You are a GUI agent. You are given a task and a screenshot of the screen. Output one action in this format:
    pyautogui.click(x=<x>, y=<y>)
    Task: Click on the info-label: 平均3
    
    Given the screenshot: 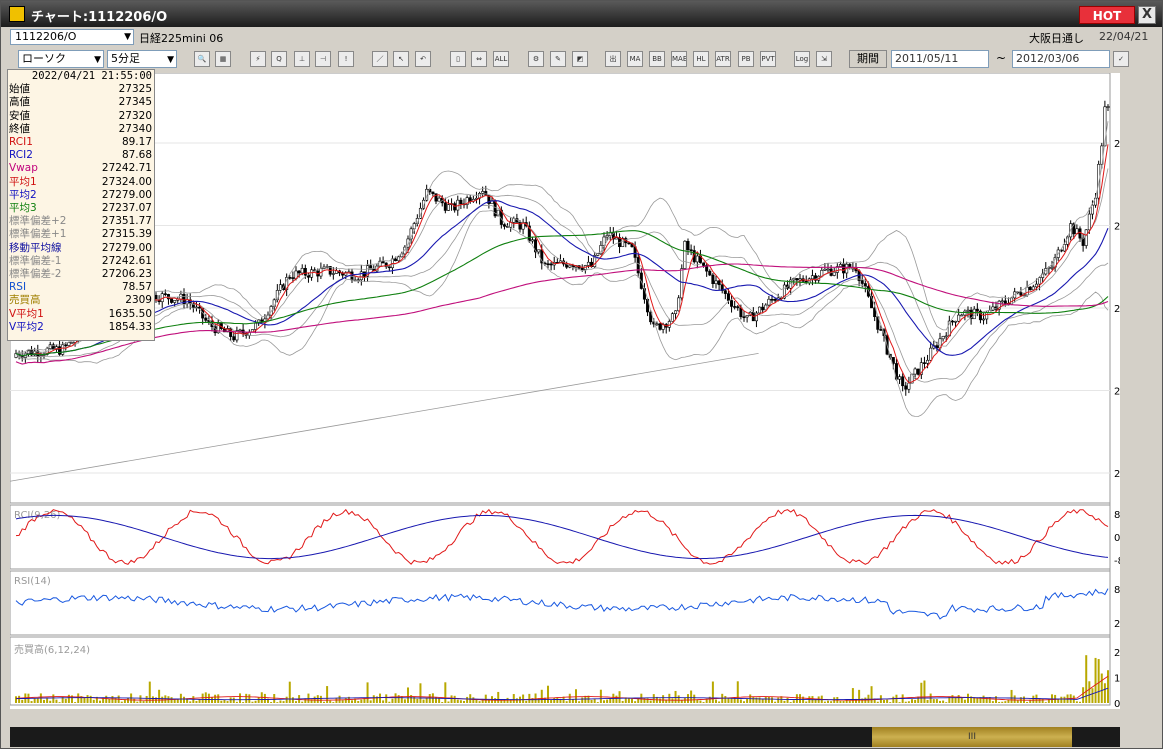 What is the action you would take?
    pyautogui.click(x=23, y=208)
    